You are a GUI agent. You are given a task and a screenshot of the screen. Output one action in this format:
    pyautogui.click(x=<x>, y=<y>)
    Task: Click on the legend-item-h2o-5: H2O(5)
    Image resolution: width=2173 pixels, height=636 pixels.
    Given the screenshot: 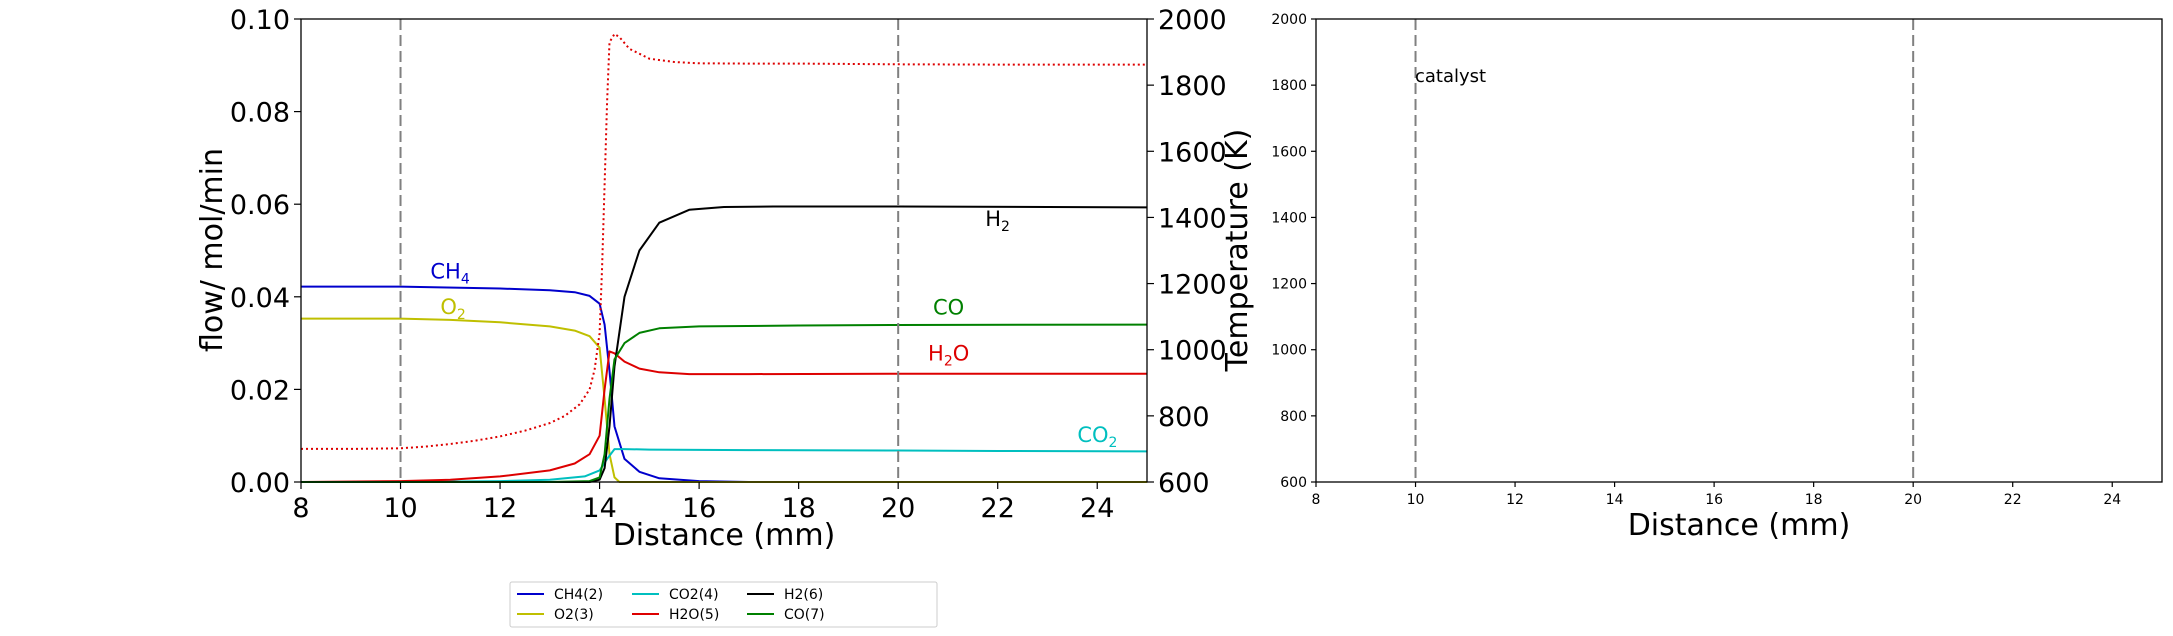 What is the action you would take?
    pyautogui.click(x=675, y=615)
    